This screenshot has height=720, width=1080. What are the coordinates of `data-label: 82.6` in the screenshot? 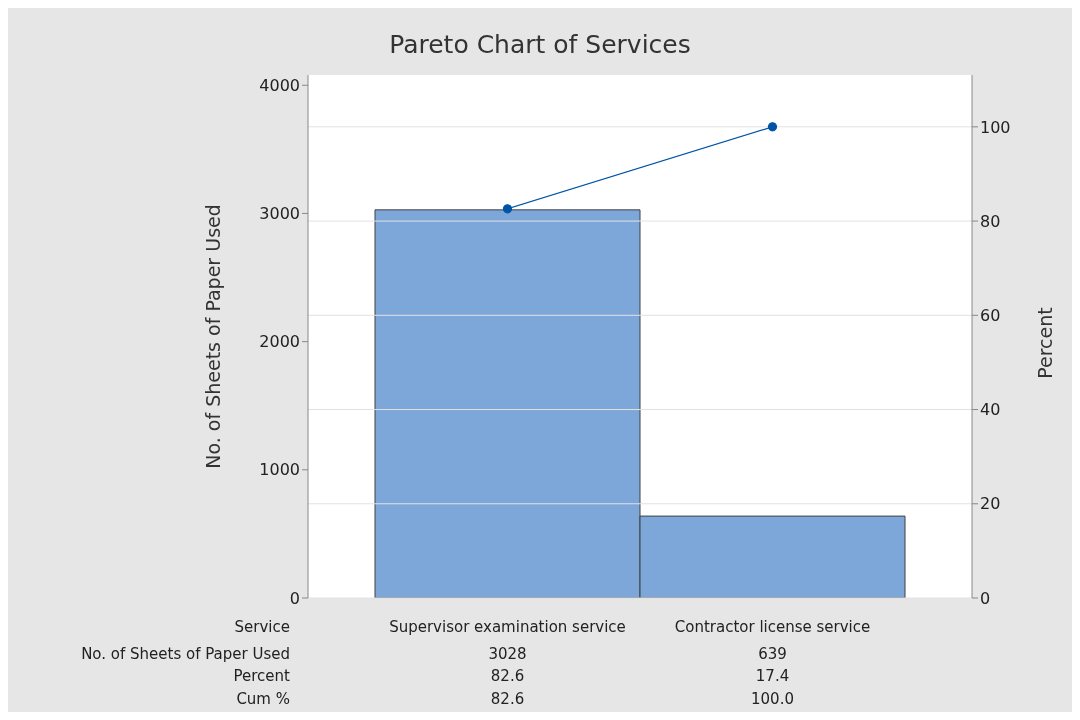 It's located at (507, 699).